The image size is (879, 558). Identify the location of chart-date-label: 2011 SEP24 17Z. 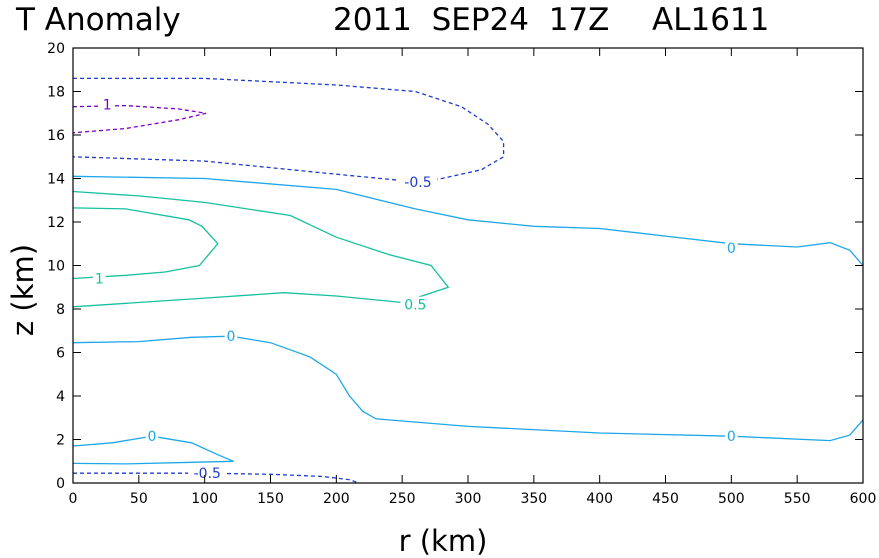
(471, 20).